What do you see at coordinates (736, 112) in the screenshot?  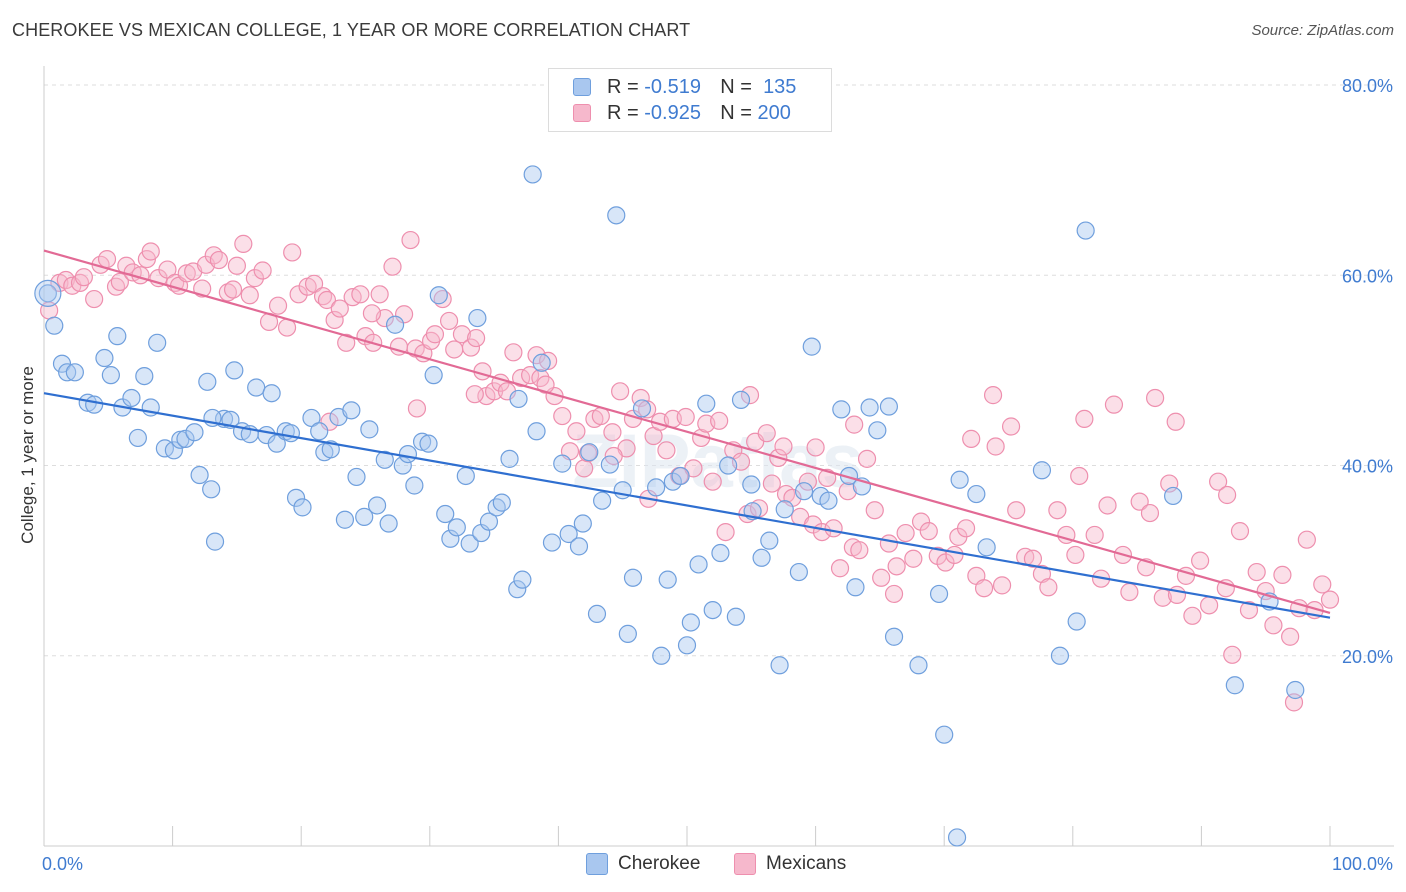 I see `legend-n-label: N =` at bounding box center [736, 112].